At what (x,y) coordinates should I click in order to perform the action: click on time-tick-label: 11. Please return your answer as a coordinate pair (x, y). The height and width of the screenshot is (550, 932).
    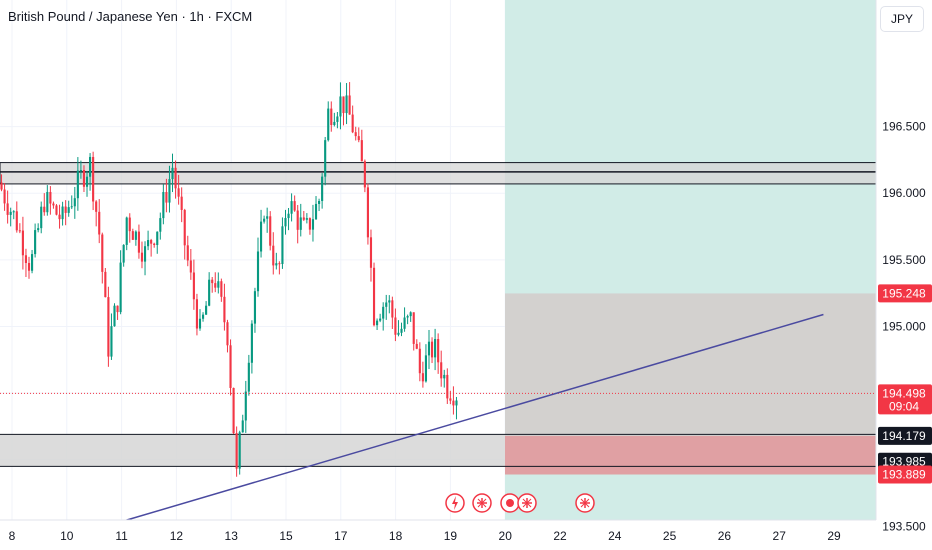
    Looking at the image, I should click on (121, 536).